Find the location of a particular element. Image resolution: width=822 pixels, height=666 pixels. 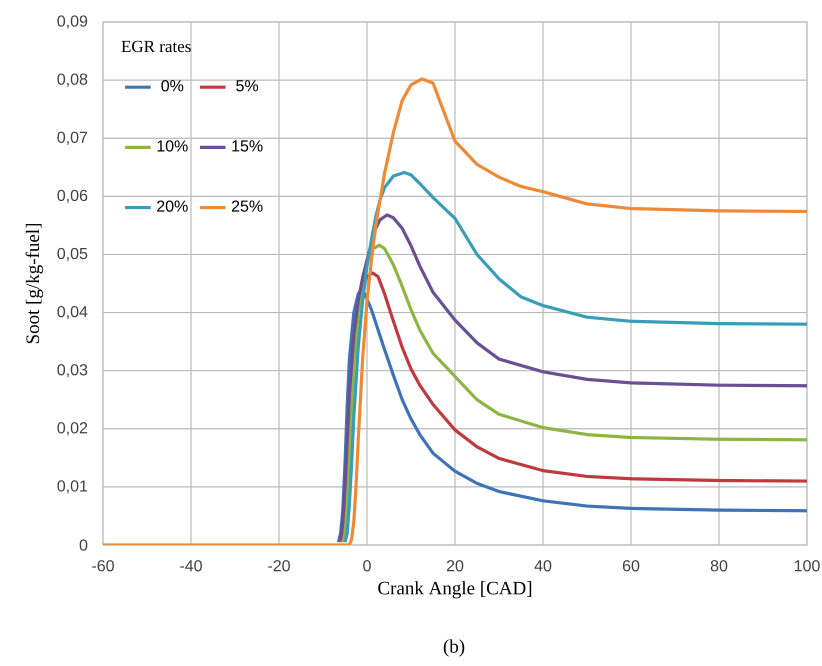

legend-label: 15% is located at coordinates (247, 146).